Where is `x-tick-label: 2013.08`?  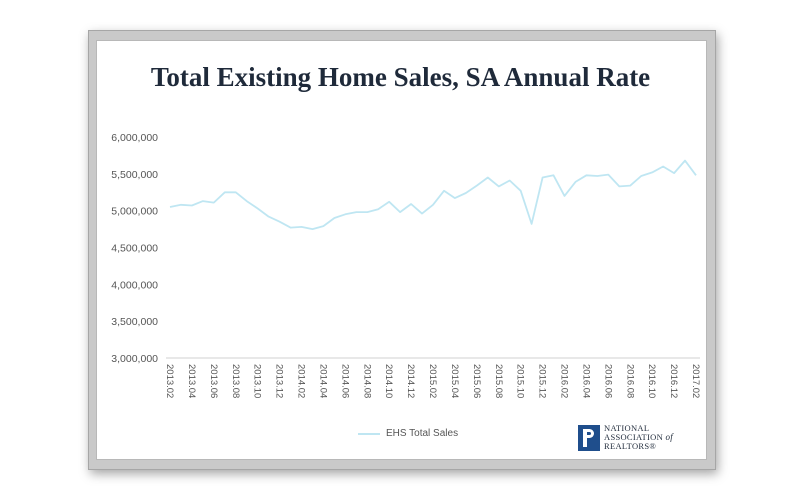
x-tick-label: 2013.08 is located at coordinates (235, 381).